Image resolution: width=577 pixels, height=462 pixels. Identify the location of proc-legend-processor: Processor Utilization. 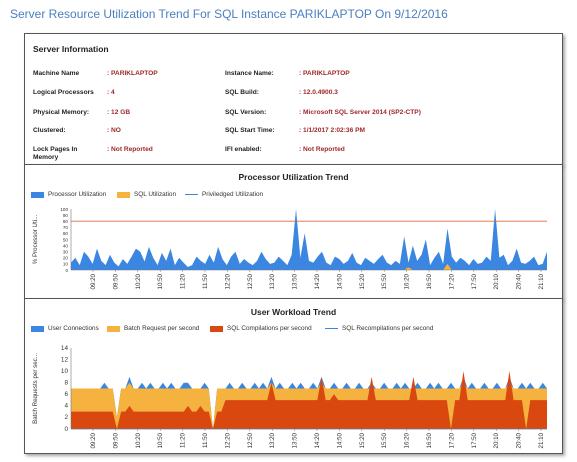
(68, 194).